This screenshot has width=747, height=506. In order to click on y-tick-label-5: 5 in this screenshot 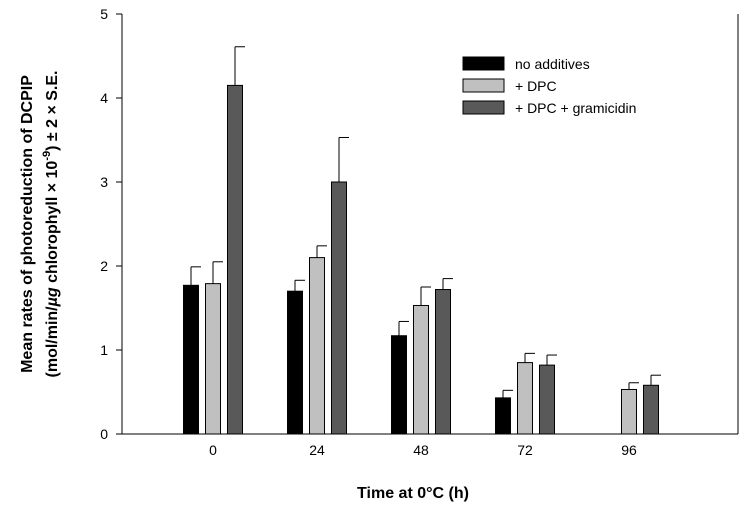, I will do `click(104, 14)`.